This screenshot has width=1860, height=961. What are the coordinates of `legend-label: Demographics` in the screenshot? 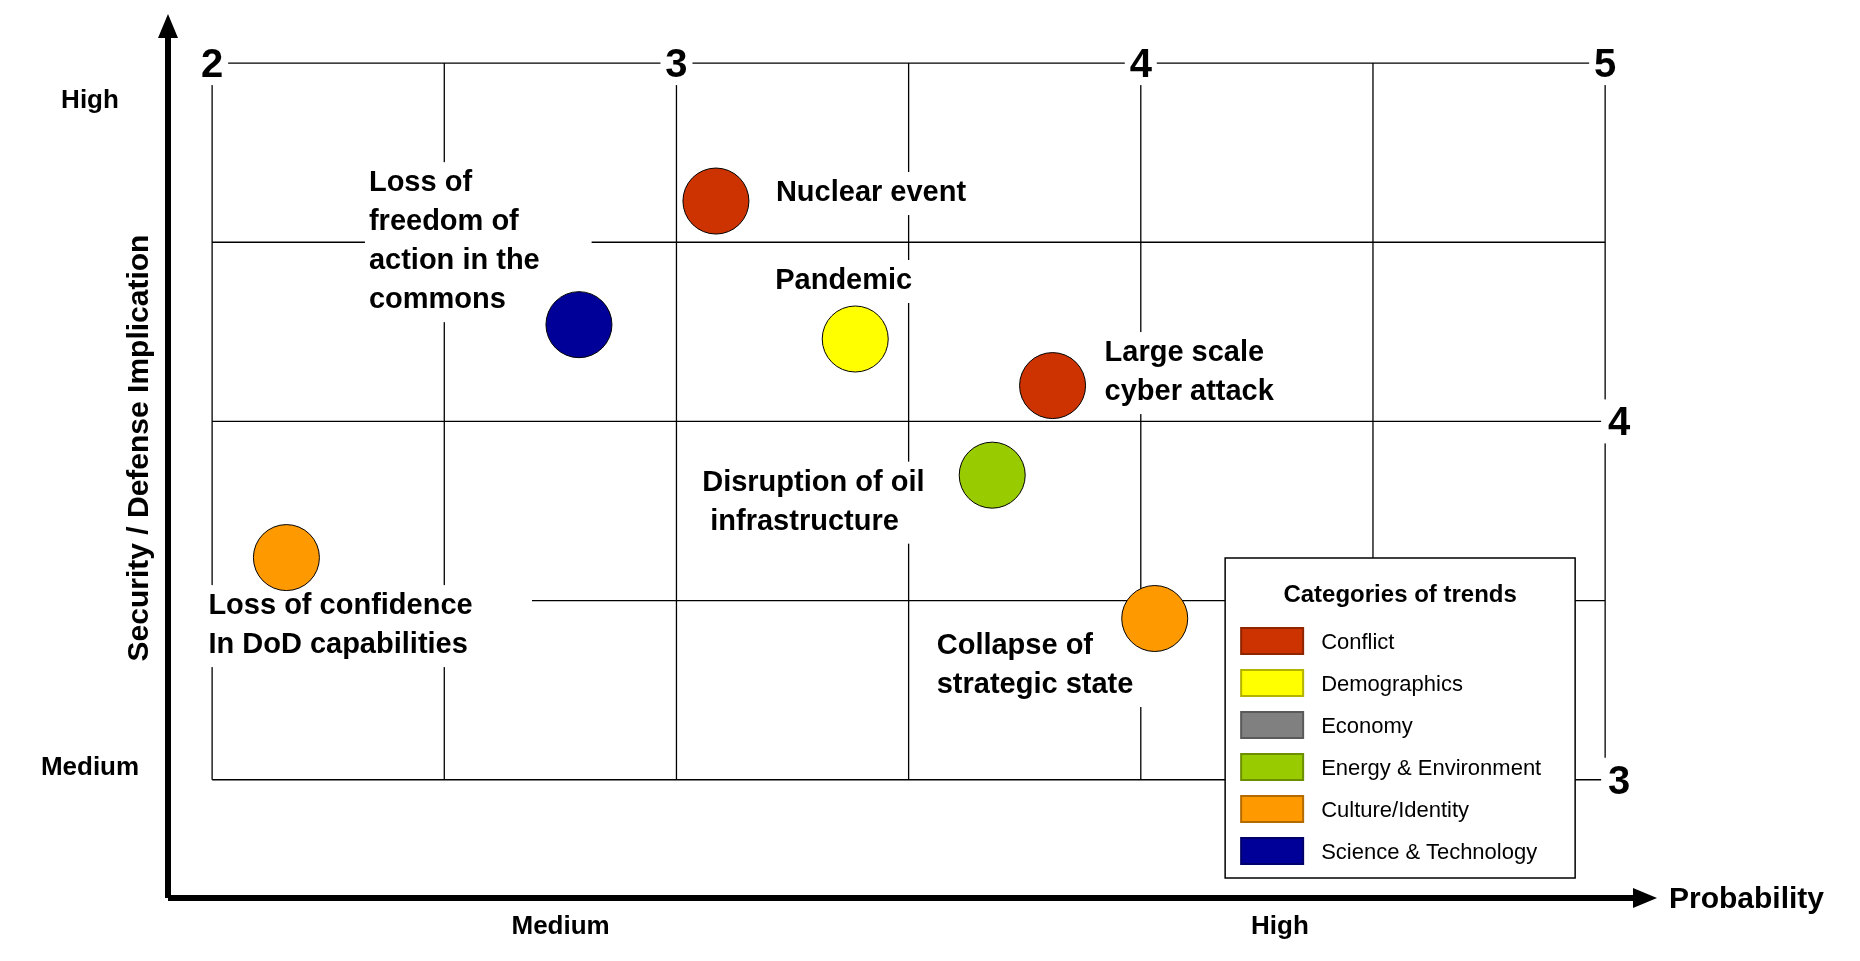 It's located at (1392, 683).